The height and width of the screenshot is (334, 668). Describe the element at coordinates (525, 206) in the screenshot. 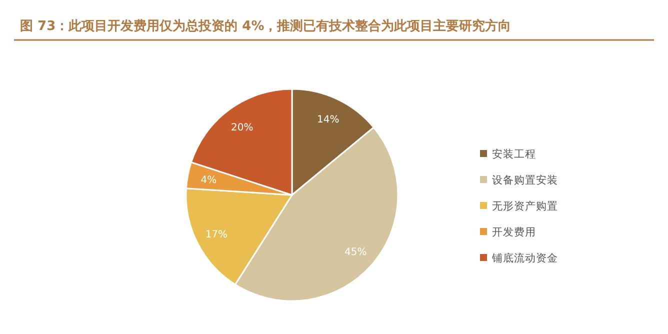

I see `legend-label: 无形资产购置` at that location.